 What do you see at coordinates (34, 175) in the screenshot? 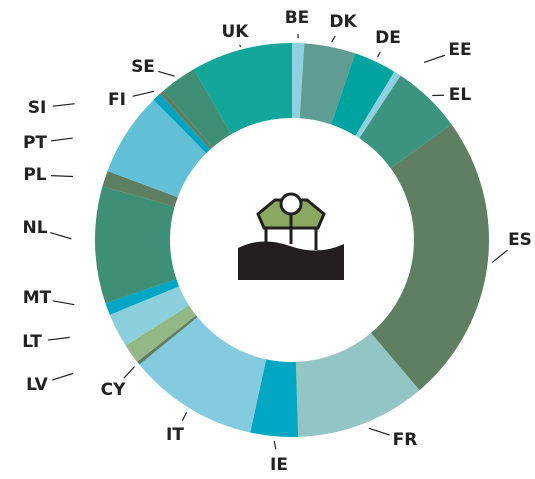
I see `segment-label: PL` at bounding box center [34, 175].